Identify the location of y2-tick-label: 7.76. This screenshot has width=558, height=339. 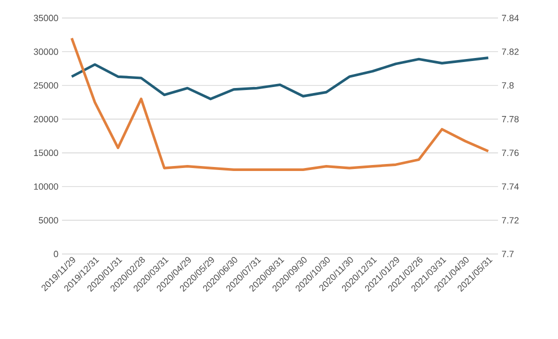
(510, 153).